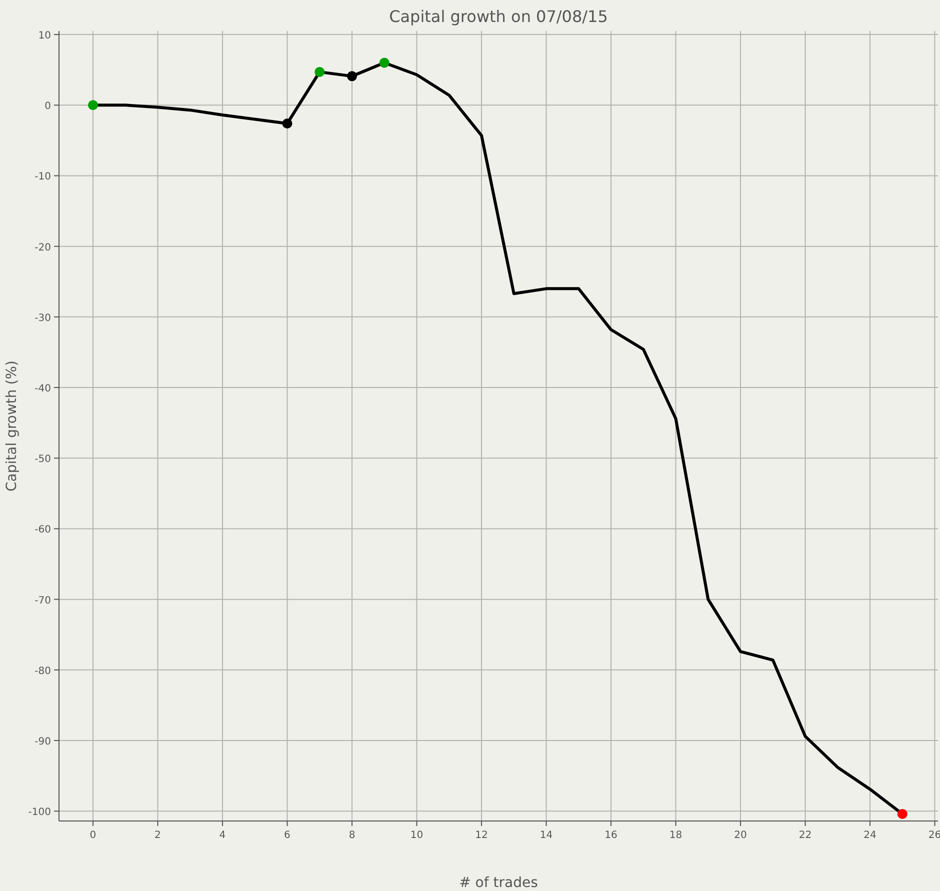 Image resolution: width=940 pixels, height=891 pixels. I want to click on y-tick-label: -10, so click(42, 177).